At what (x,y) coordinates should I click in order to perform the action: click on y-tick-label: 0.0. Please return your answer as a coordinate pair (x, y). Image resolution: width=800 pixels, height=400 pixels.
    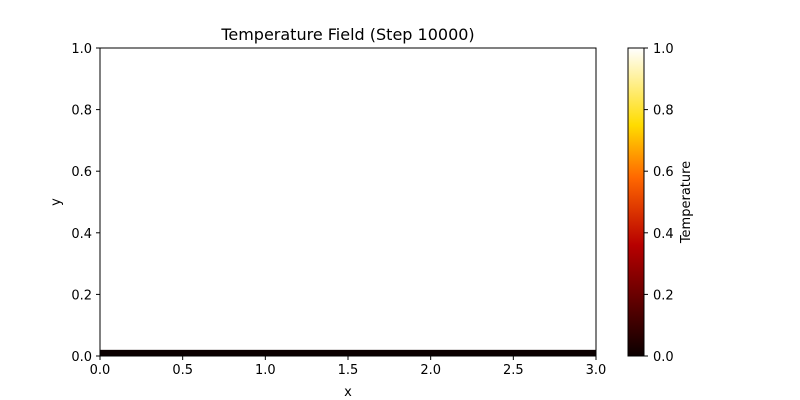
    Looking at the image, I should click on (81, 357).